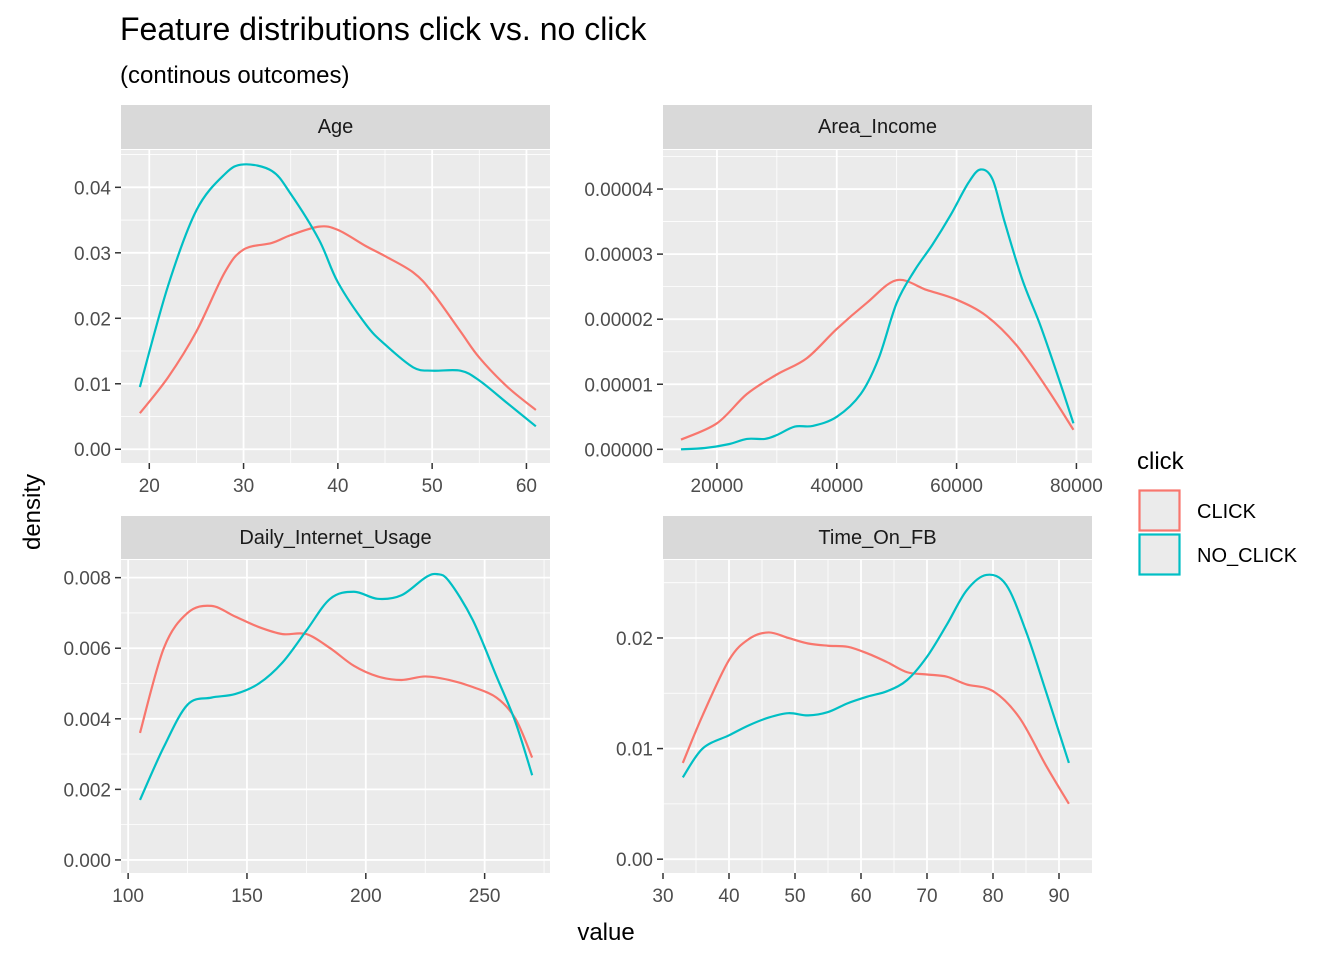  I want to click on gridlines-area-income, so click(877, 306).